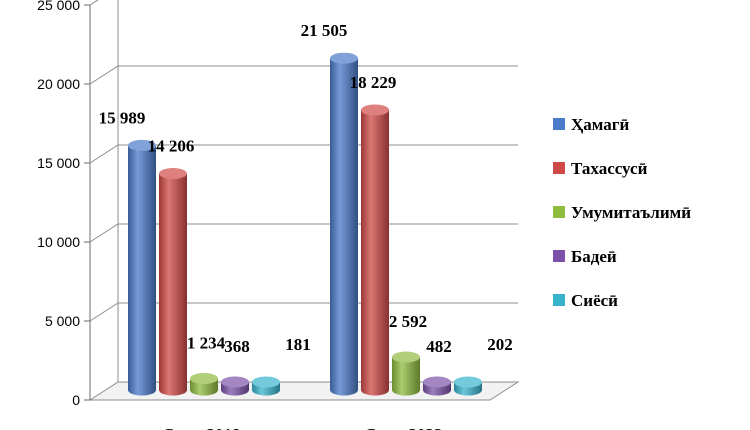 The width and height of the screenshot is (750, 430). Describe the element at coordinates (58, 163) in the screenshot. I see `y-tick-label: 15 000` at that location.